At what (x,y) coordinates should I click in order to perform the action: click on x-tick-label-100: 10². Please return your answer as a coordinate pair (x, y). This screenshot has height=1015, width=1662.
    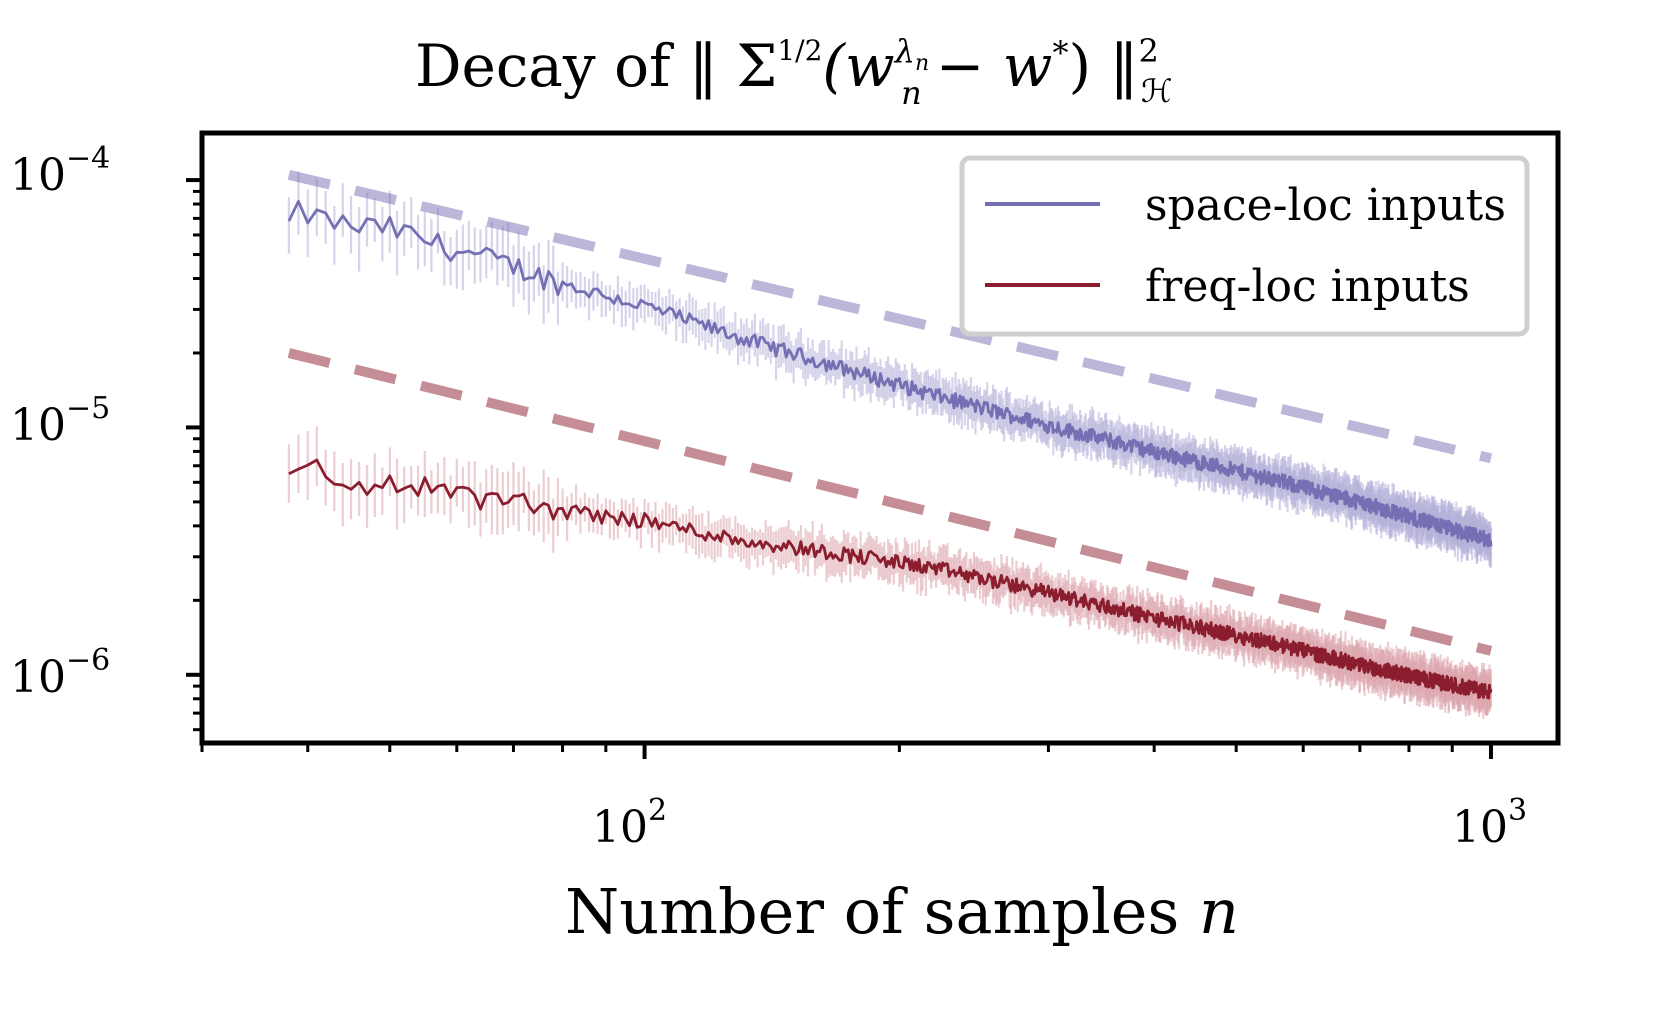
    Looking at the image, I should click on (629, 823).